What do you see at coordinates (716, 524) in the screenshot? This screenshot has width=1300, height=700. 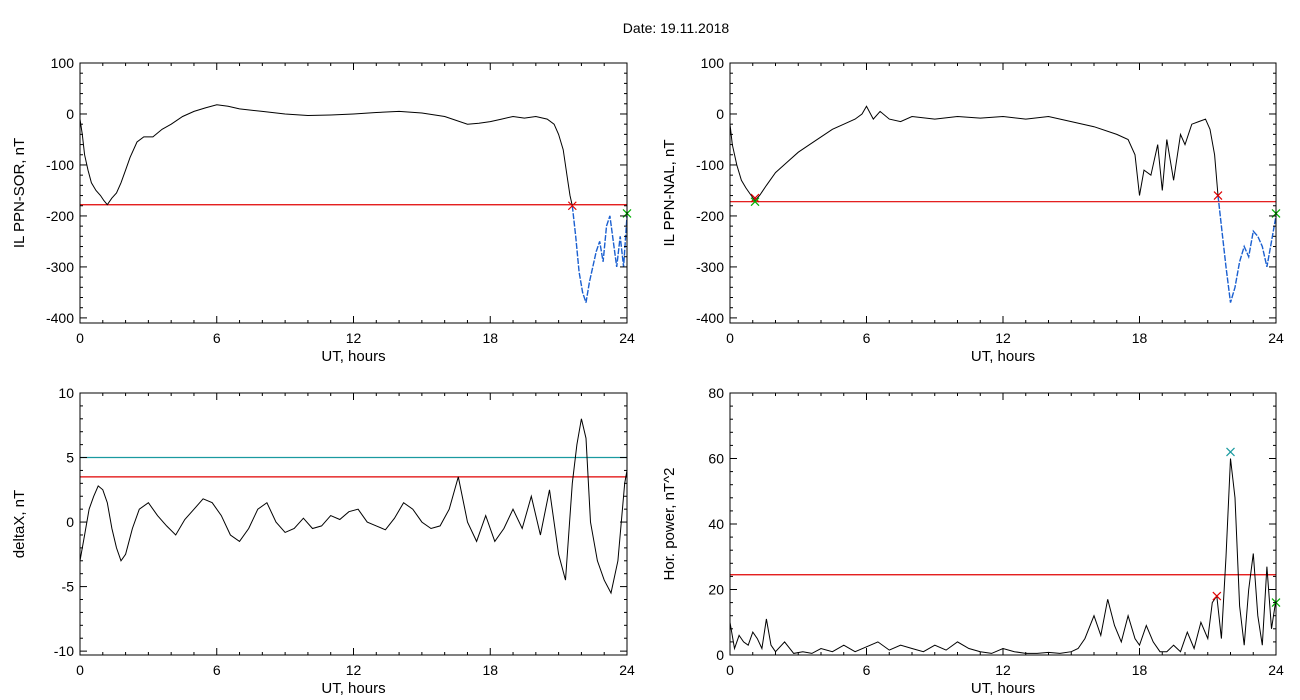 I see `y-tick-label: 40` at bounding box center [716, 524].